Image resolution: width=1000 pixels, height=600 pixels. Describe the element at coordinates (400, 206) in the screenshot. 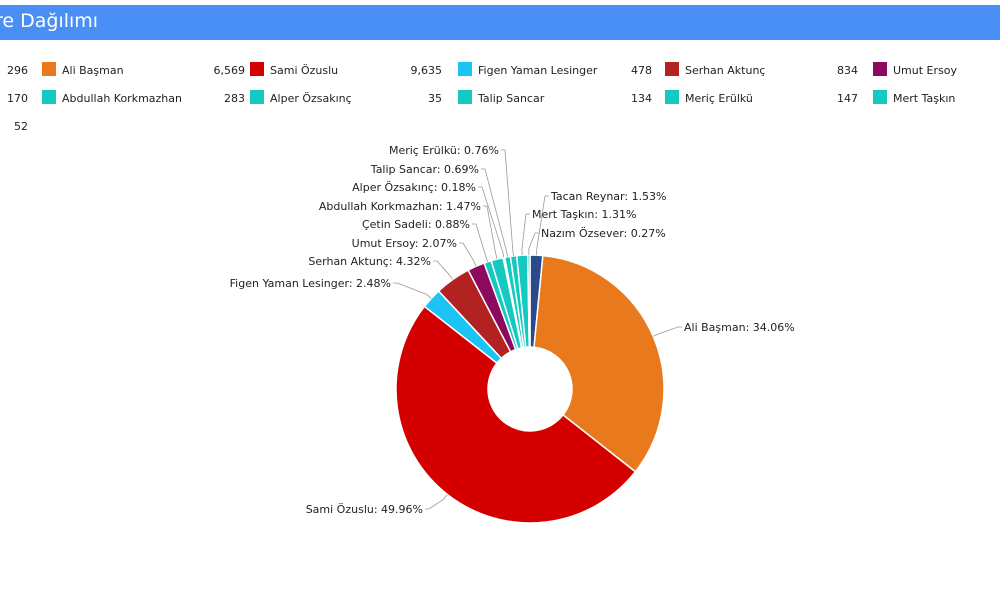

I see `slice-label: Abdullah Korkmazhan: 1.47%` at that location.